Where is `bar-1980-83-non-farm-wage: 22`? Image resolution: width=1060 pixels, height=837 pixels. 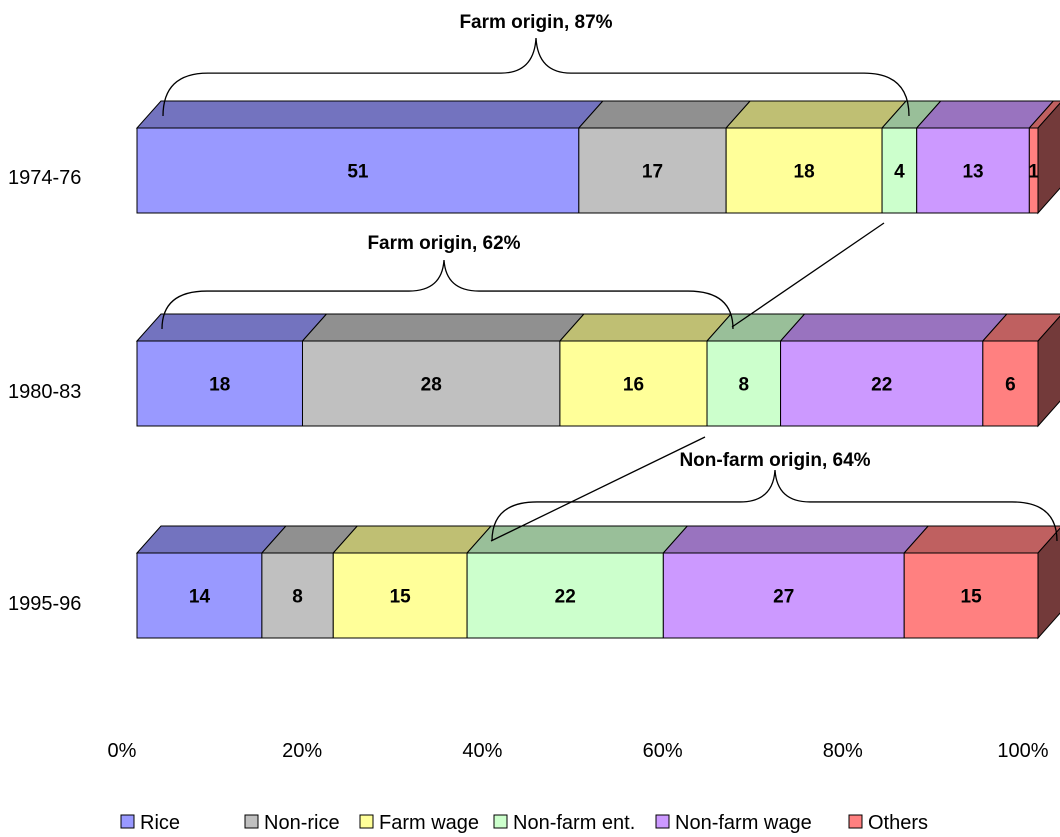
bar-1980-83-non-farm-wage: 22 is located at coordinates (893, 370).